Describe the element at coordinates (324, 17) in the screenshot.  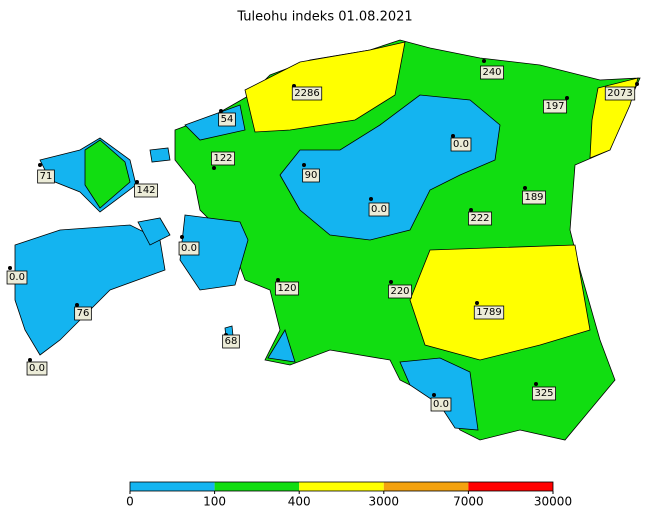
I see `map-title: Tuleohu indeks 01.08.2021` at that location.